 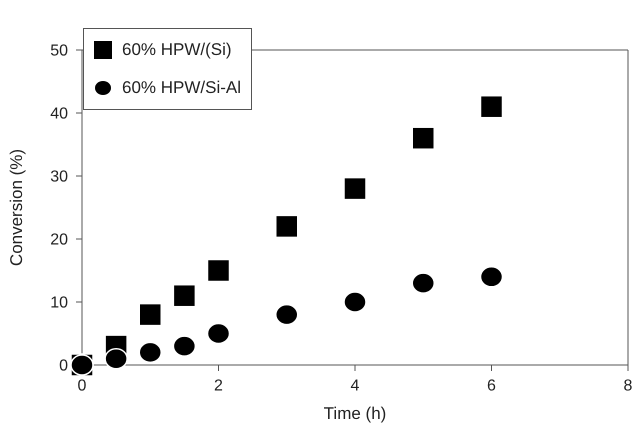 I want to click on y-axis-title: Conversion (%), so click(x=16, y=207).